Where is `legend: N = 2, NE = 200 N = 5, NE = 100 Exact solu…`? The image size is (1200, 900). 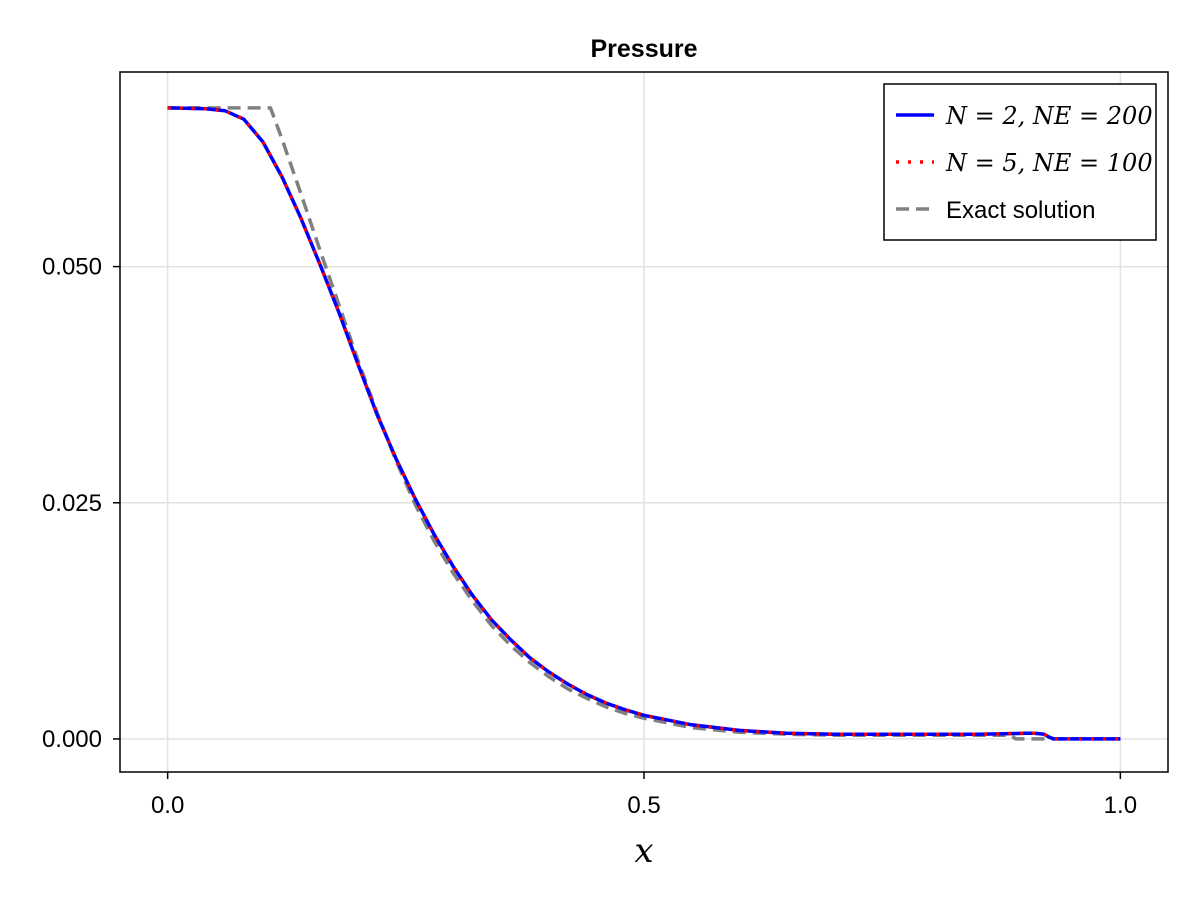
legend: N = 2, NE = 200 N = 5, NE = 100 Exact solu… is located at coordinates (1020, 162).